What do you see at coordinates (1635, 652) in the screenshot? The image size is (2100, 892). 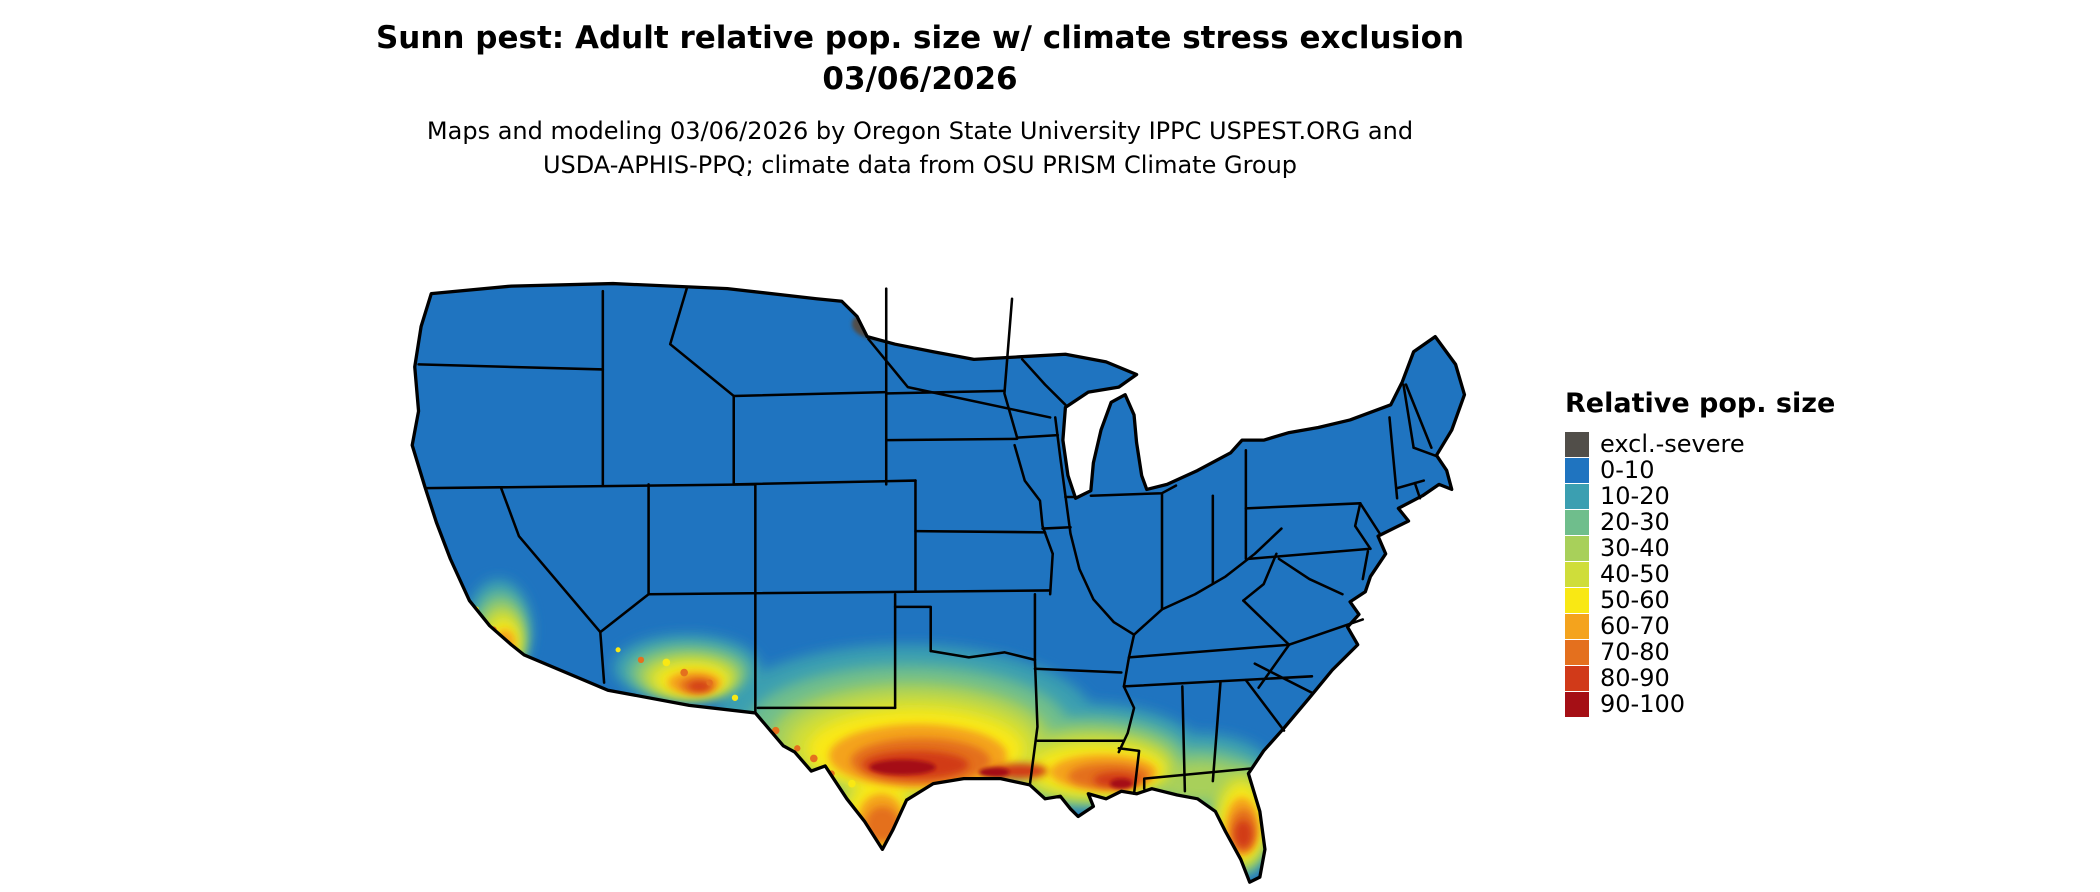 I see `legend-label: 70-80` at bounding box center [1635, 652].